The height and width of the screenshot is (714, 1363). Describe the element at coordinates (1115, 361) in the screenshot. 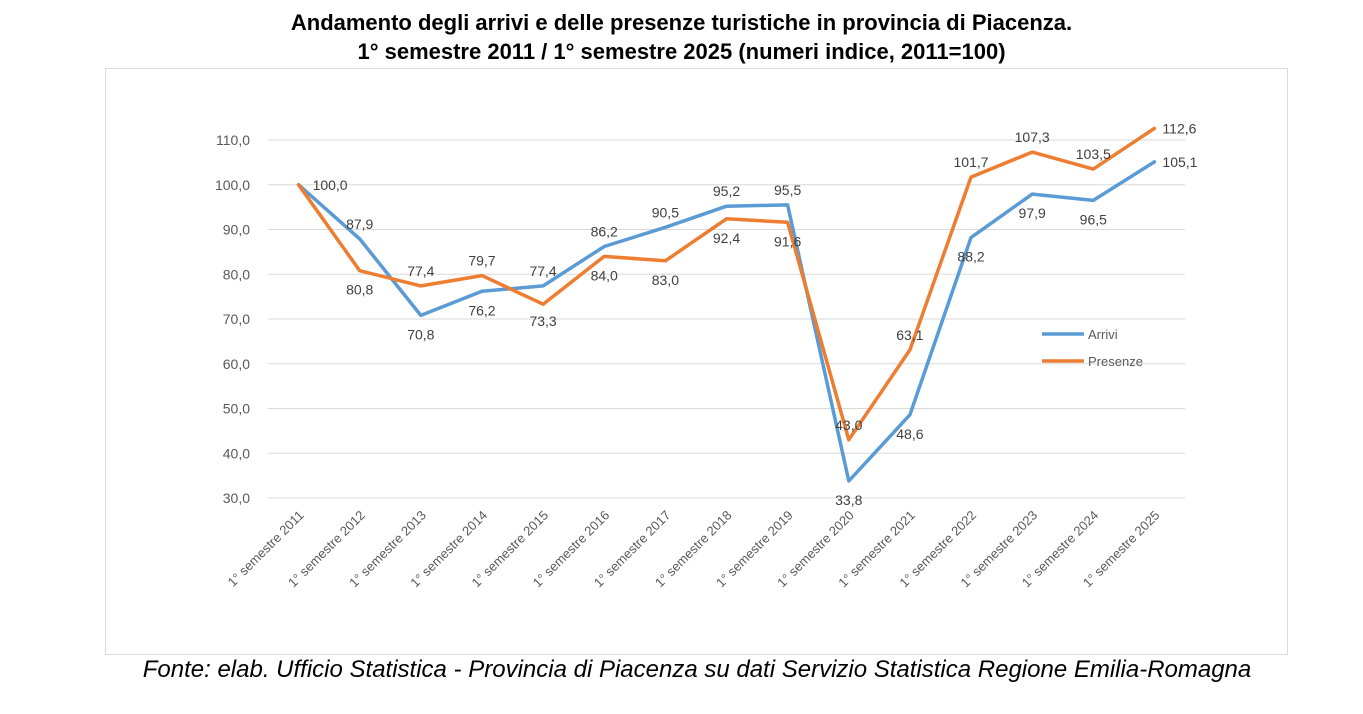

I see `legend-label-presenze: Presenze` at that location.